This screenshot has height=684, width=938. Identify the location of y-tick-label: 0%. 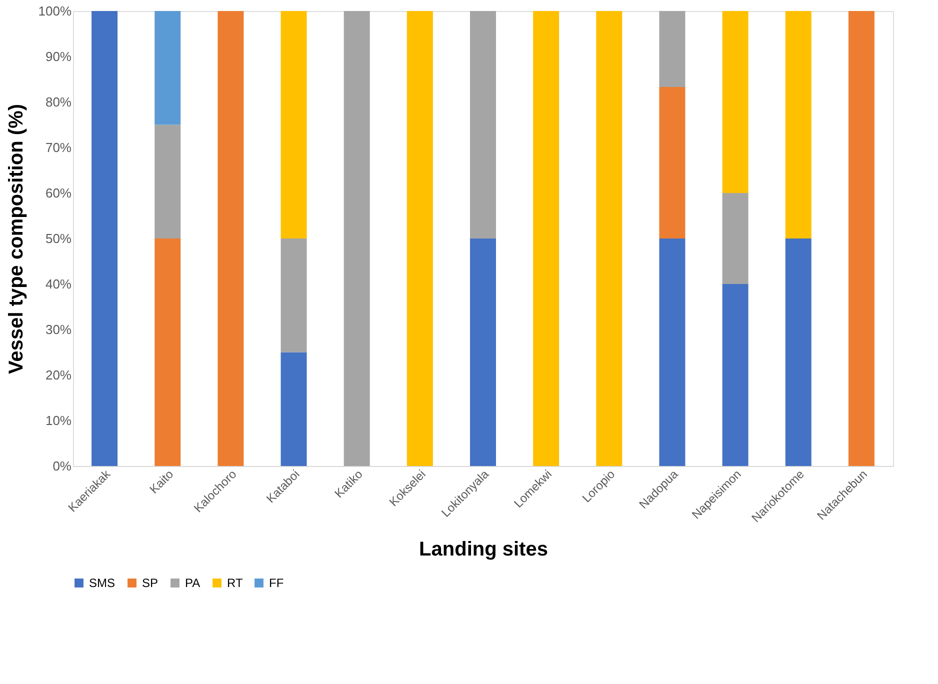
(62, 466).